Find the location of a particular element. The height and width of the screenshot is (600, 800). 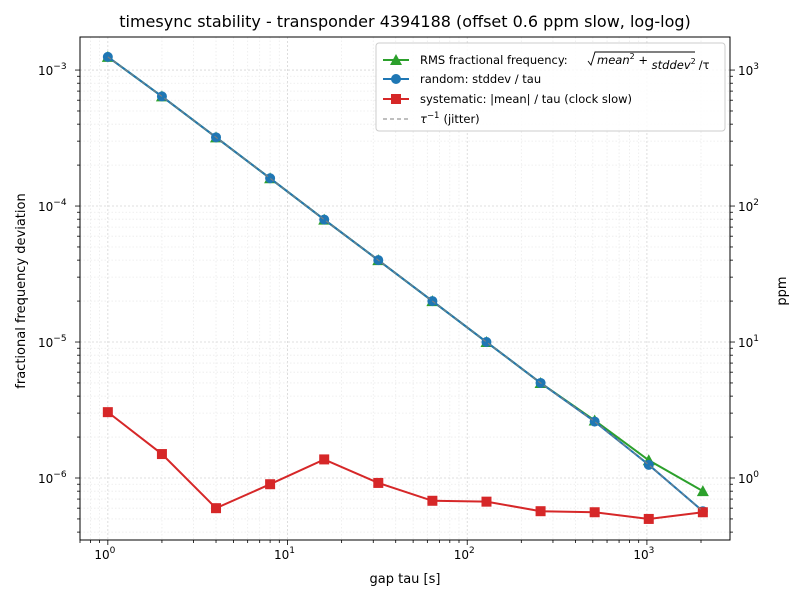

legend-entry: random: stddev / tau is located at coordinates (462, 79).